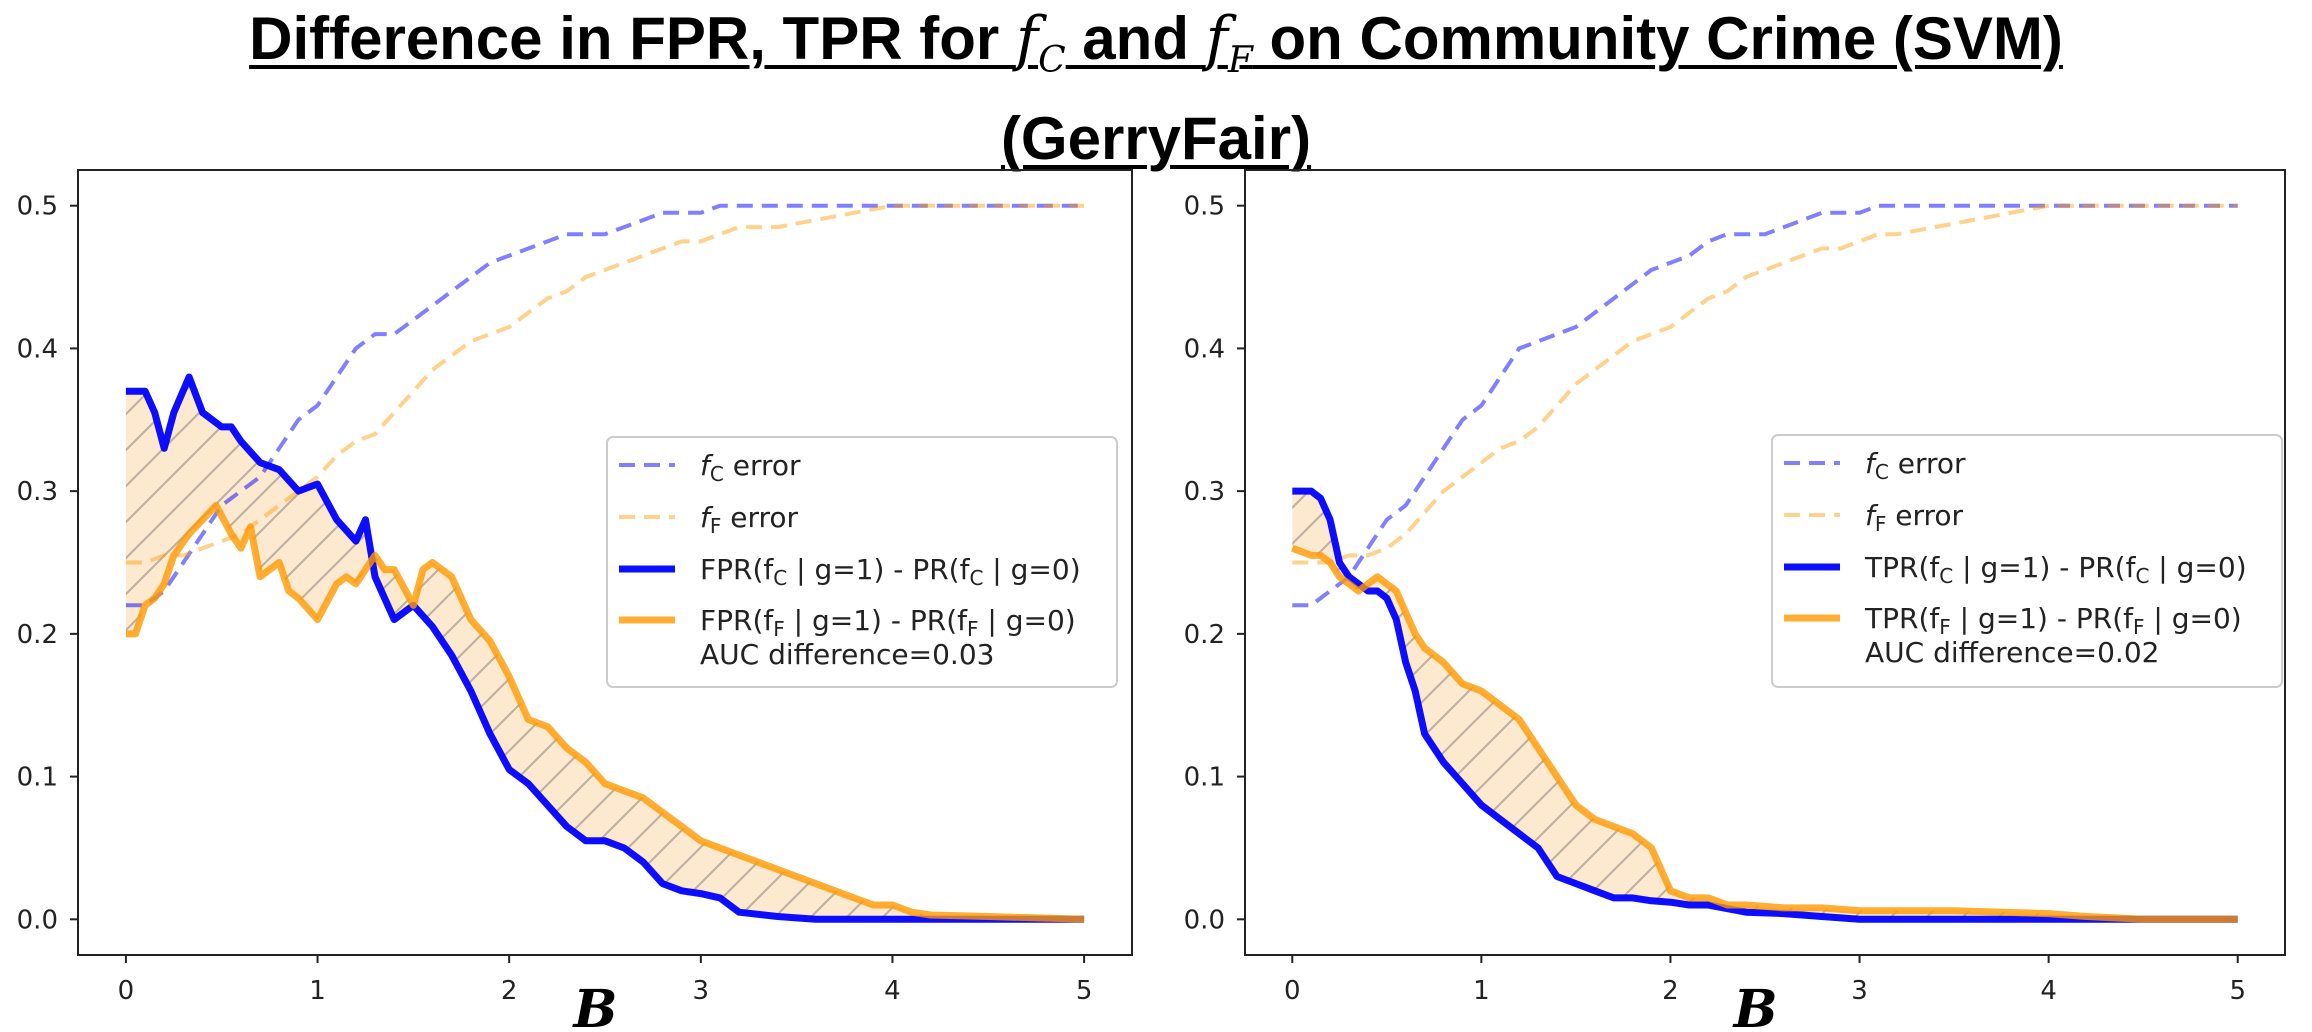 The width and height of the screenshot is (2312, 1032). I want to click on legend-auc-difference: AUC difference=0.03, so click(847, 654).